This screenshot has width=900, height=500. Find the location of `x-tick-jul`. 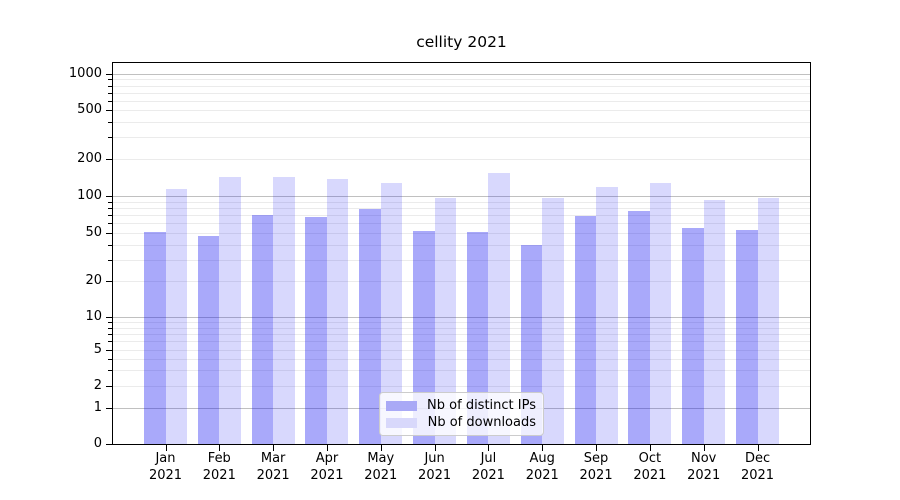

x-tick-jul is located at coordinates (489, 448).